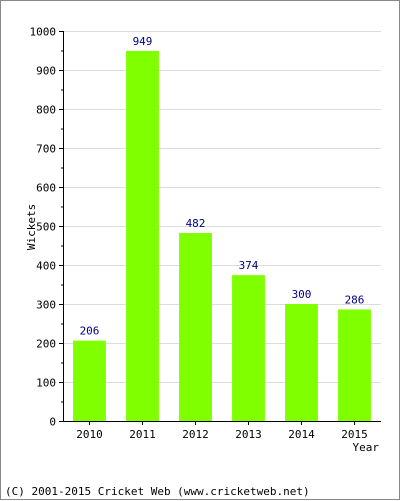 The image size is (400, 501). I want to click on y-tick-label: 200, so click(46, 344).